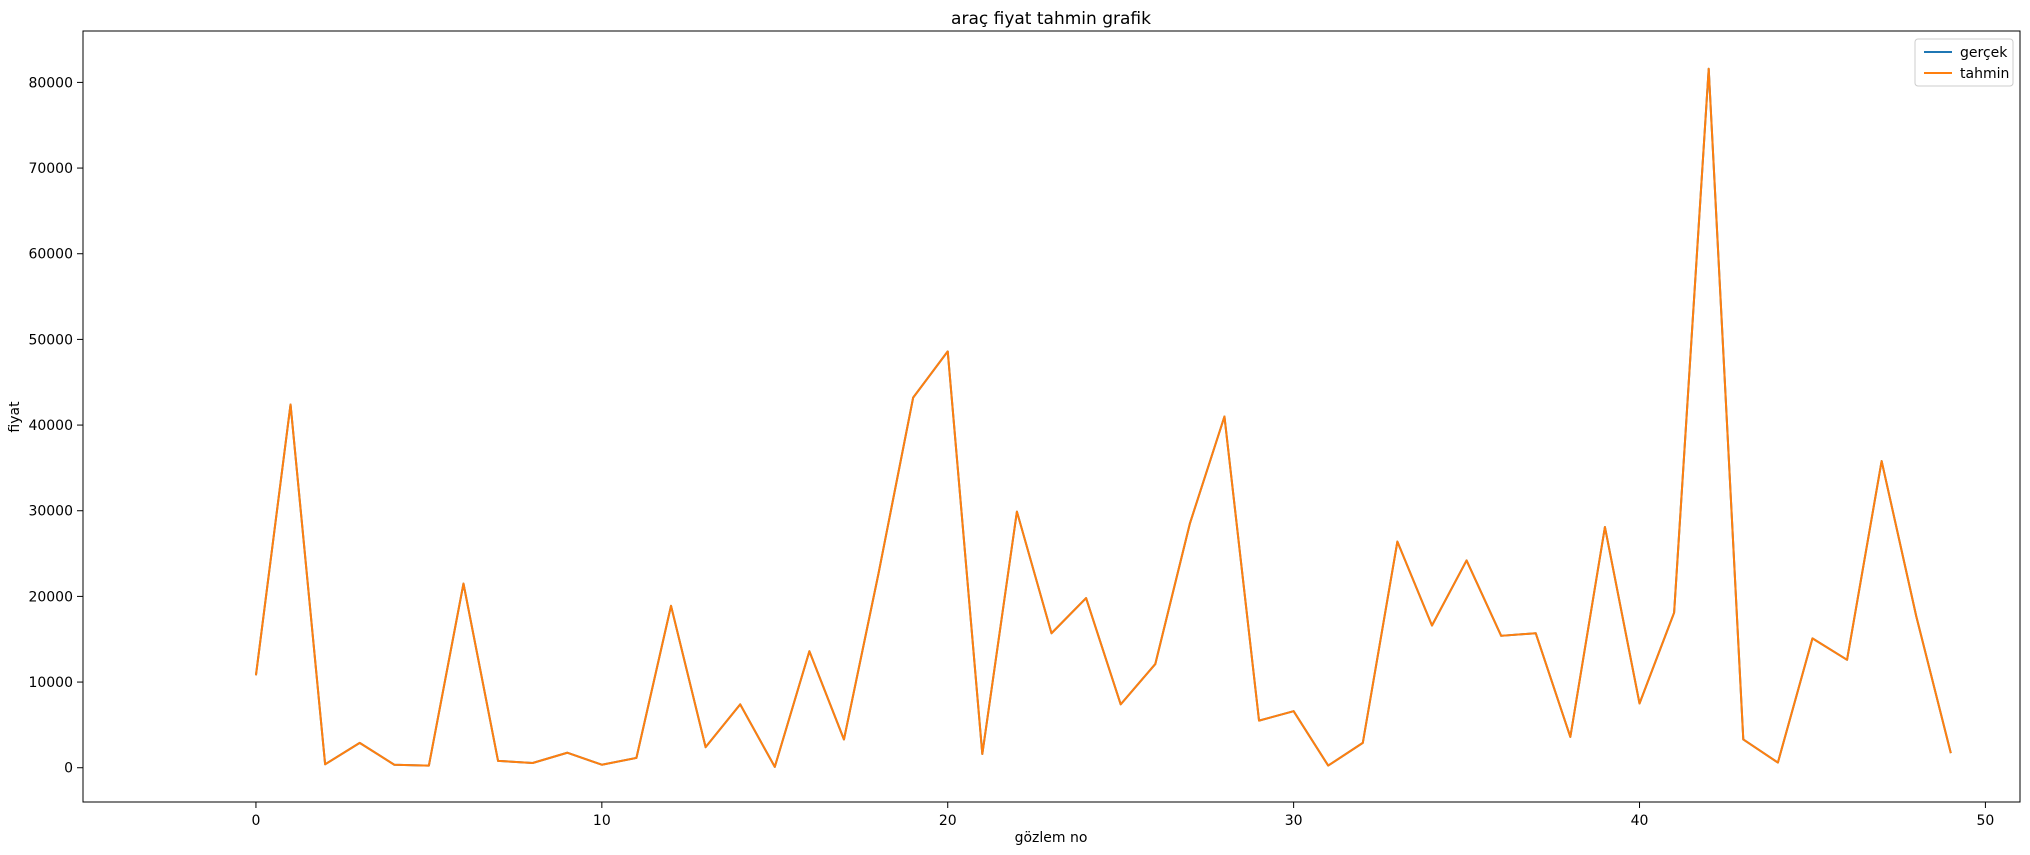 The height and width of the screenshot is (855, 2030). I want to click on chart-title: araç fiyat tahmin grafik, so click(1051, 19).